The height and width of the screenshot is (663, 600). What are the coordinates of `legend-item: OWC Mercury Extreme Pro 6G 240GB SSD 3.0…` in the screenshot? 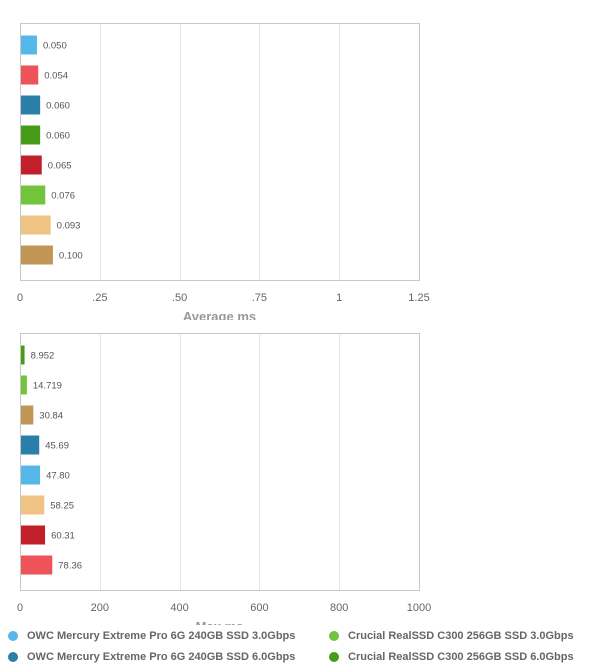 It's located at (151, 636).